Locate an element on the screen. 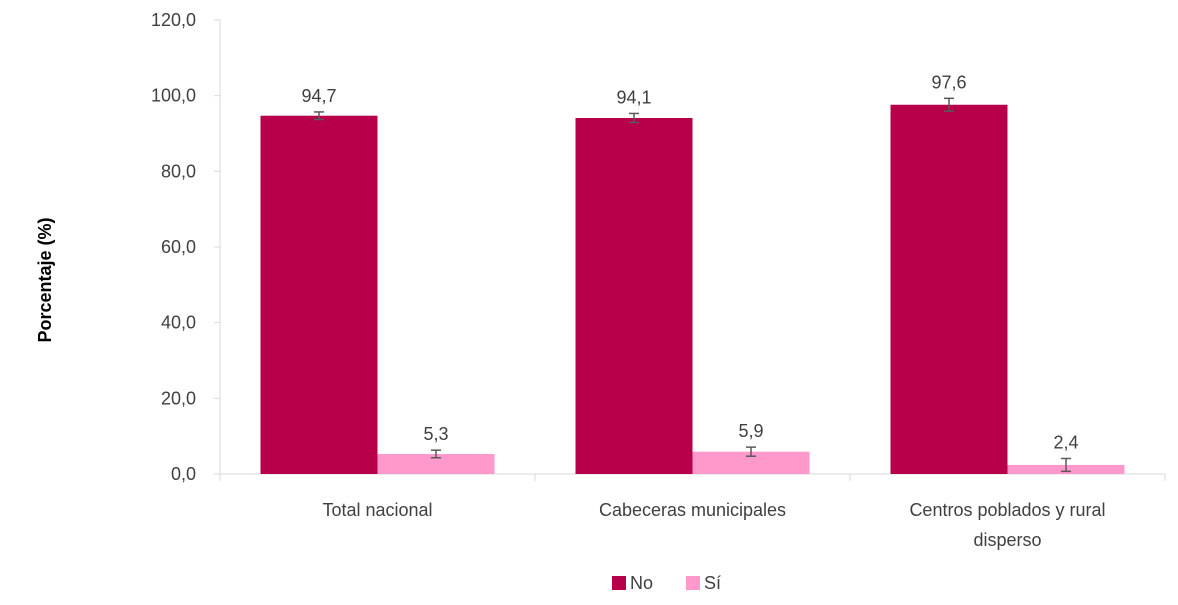  category-label-line: disperso is located at coordinates (1007, 540).